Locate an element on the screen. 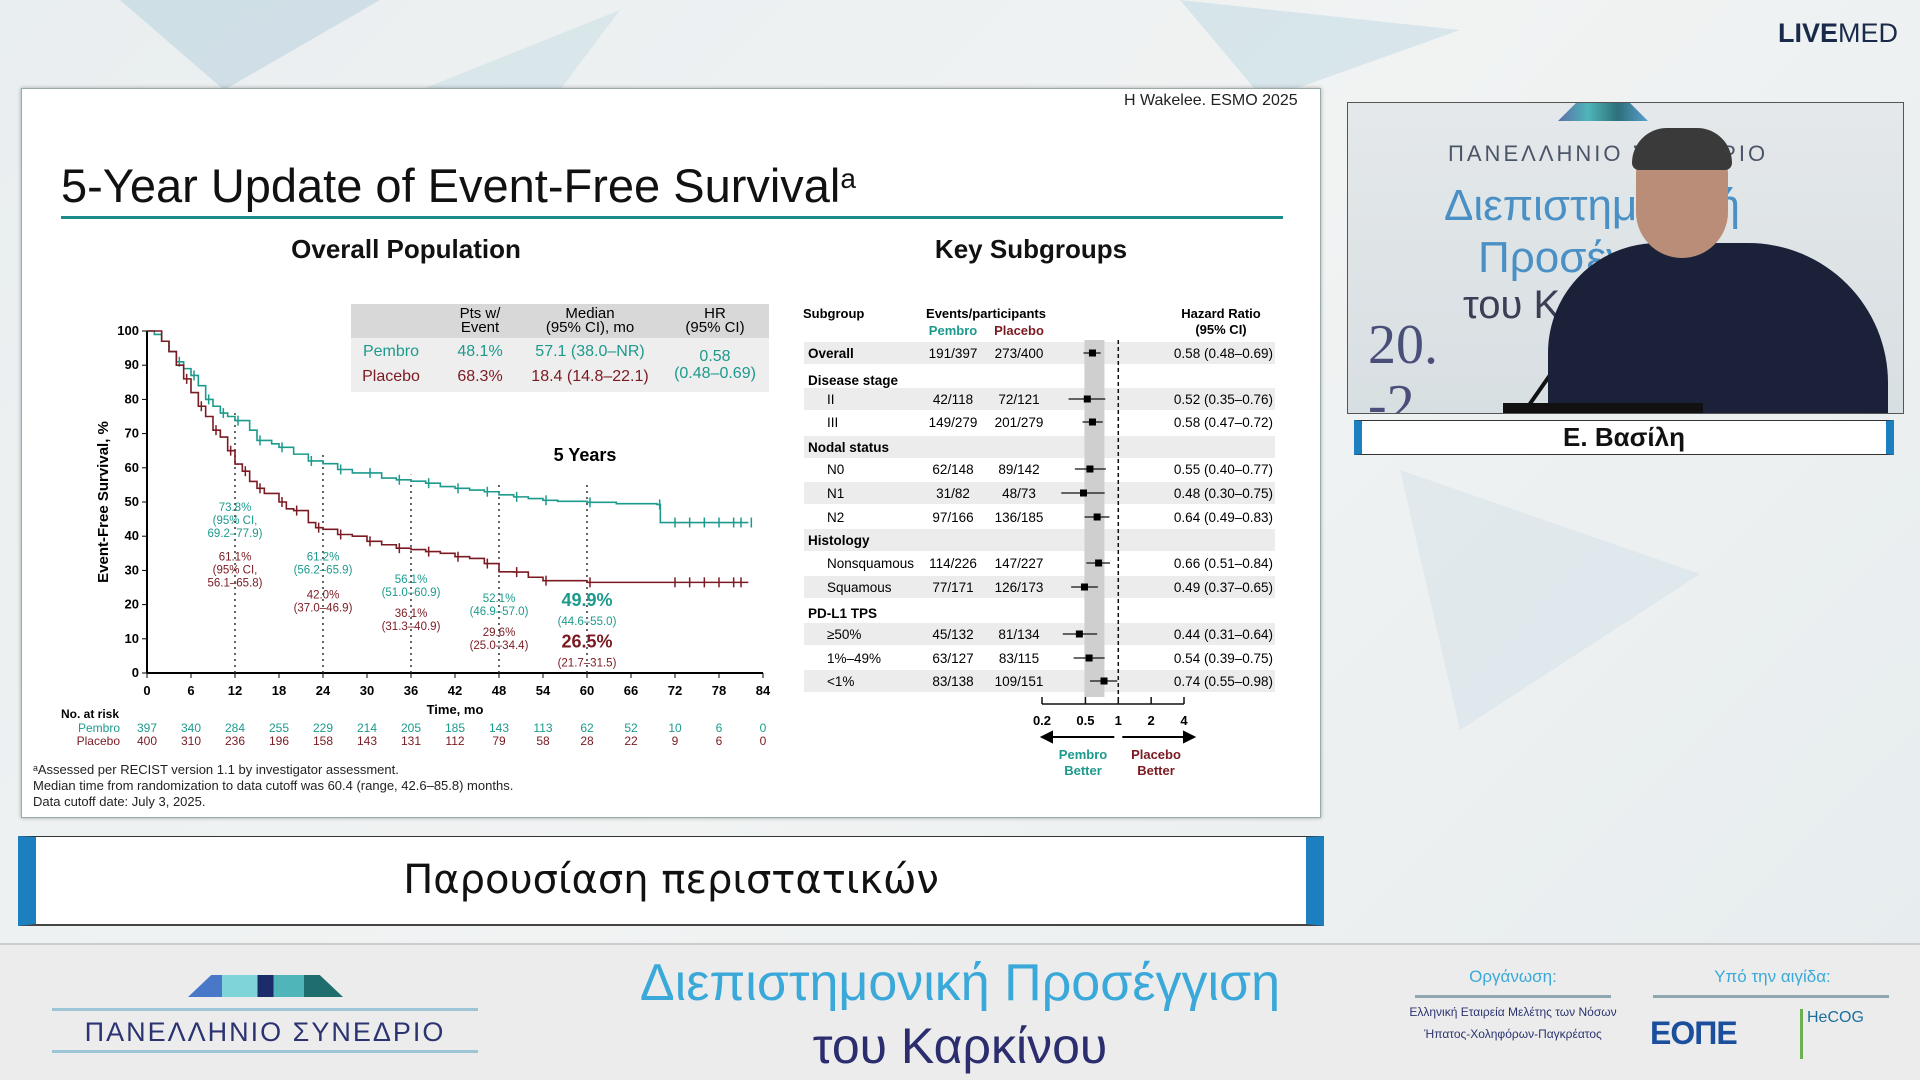 The width and height of the screenshot is (1920, 1080). col-subgroup: Subgroup is located at coordinates (833, 313).